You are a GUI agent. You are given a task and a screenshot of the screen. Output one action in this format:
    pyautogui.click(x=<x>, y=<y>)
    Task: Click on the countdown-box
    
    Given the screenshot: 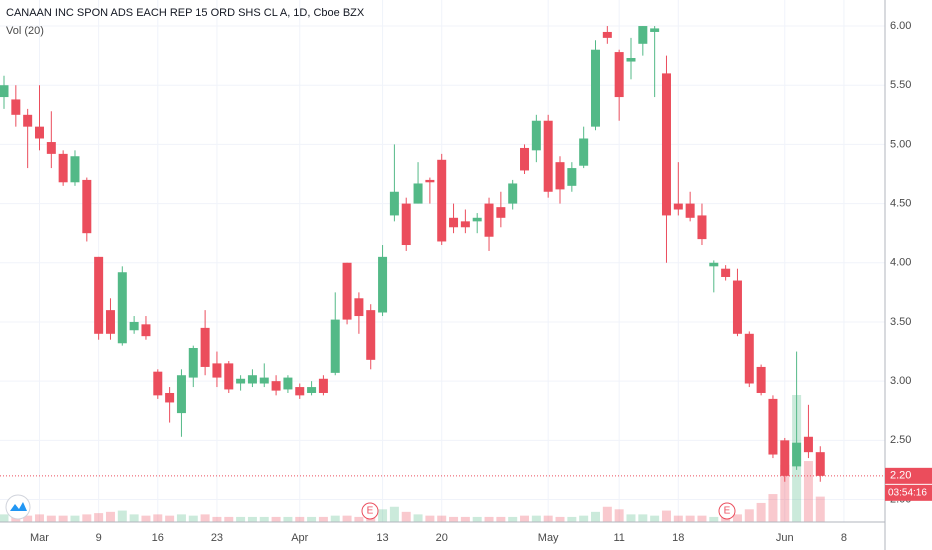 What is the action you would take?
    pyautogui.click(x=908, y=492)
    